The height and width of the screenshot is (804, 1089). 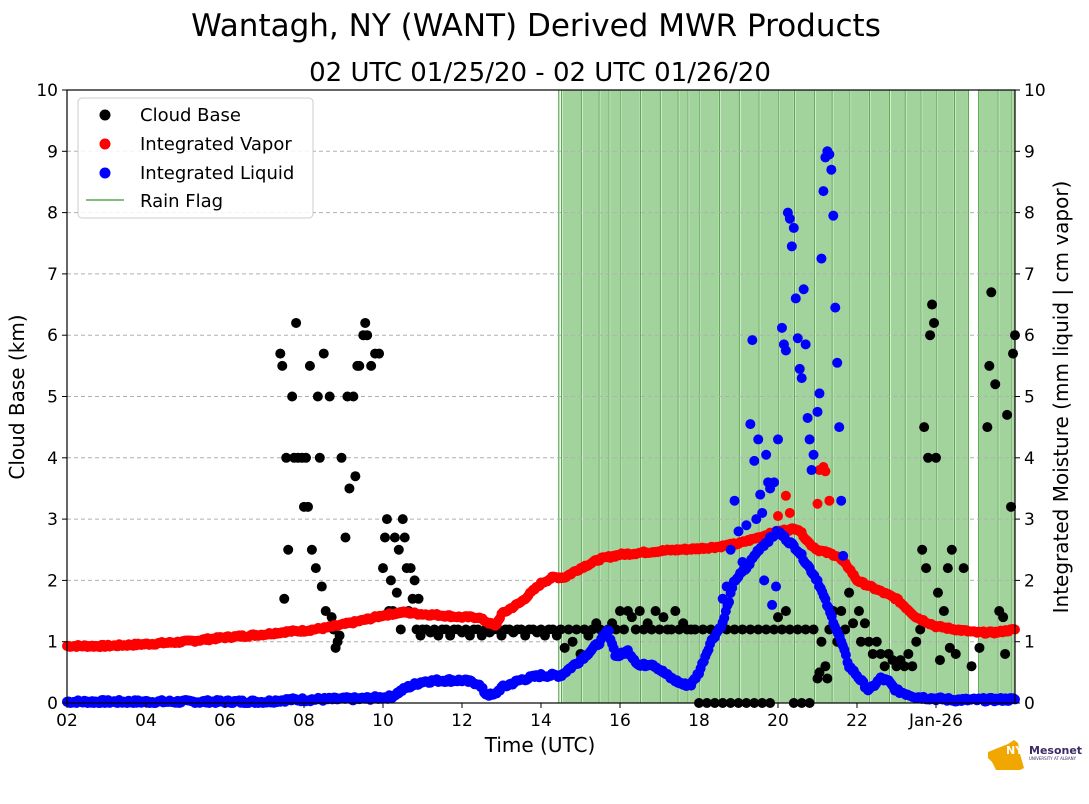 I want to click on legend-label-cloud-base: Cloud Base, so click(x=190, y=115).